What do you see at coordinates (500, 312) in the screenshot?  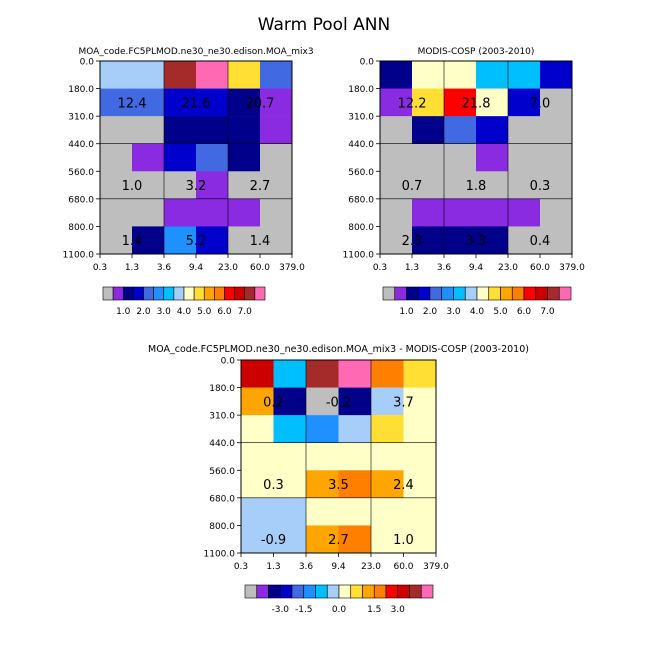 I see `colorbar-tick-label: 5.0` at bounding box center [500, 312].